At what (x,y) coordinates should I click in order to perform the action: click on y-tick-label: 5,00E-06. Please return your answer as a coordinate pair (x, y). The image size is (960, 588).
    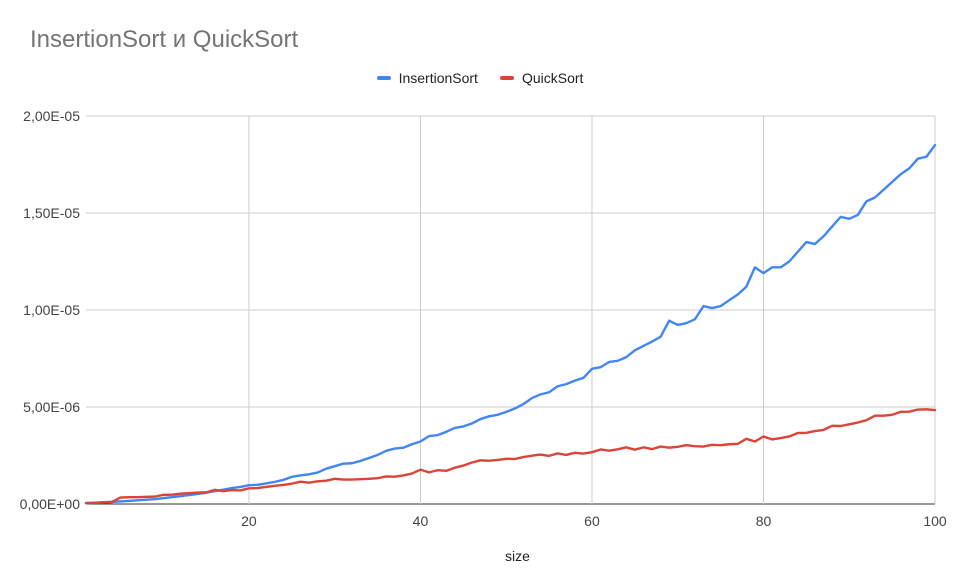
    Looking at the image, I should click on (51, 407).